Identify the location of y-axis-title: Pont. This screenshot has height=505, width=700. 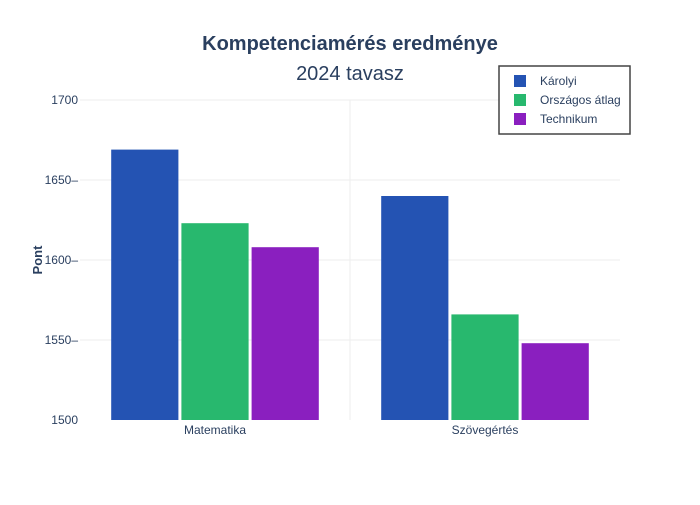
(37, 260).